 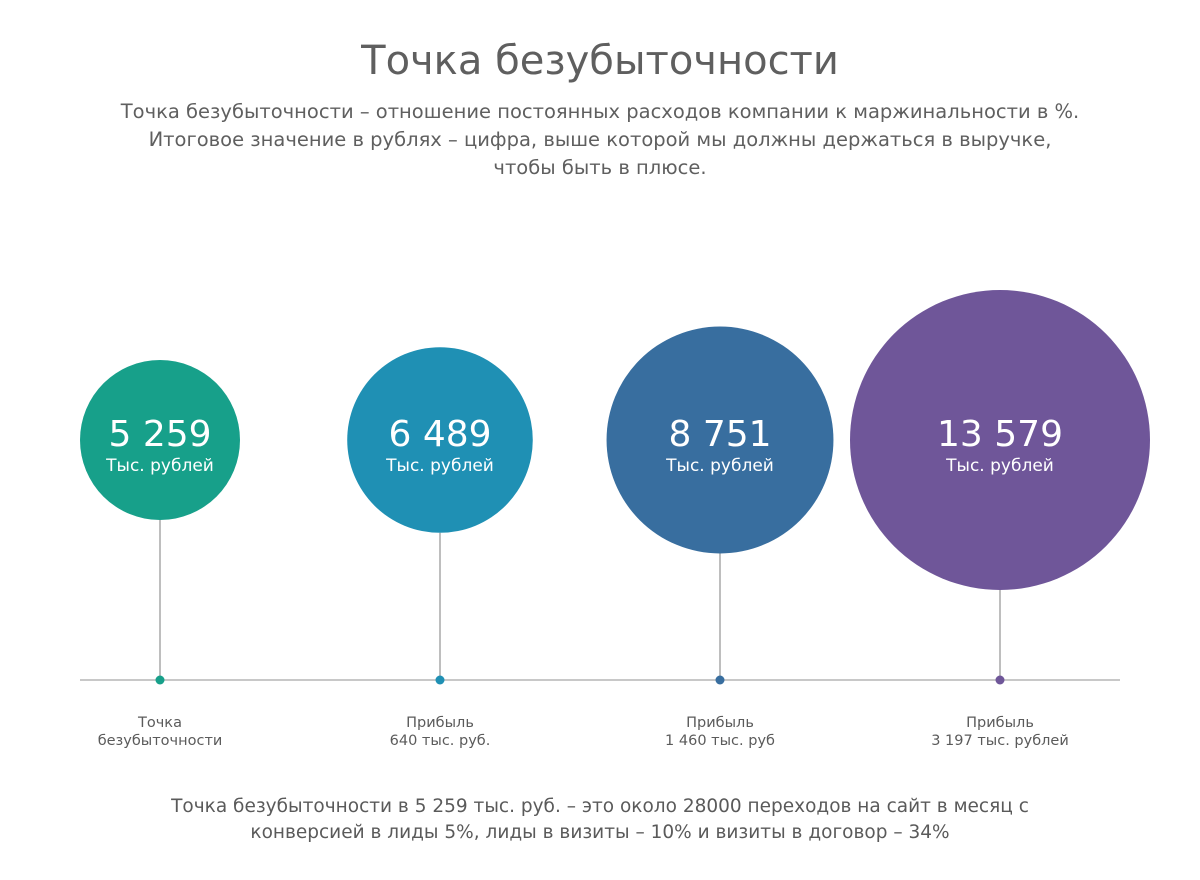 What do you see at coordinates (439, 434) in the screenshot?
I see `bubble-value-label: 6 489` at bounding box center [439, 434].